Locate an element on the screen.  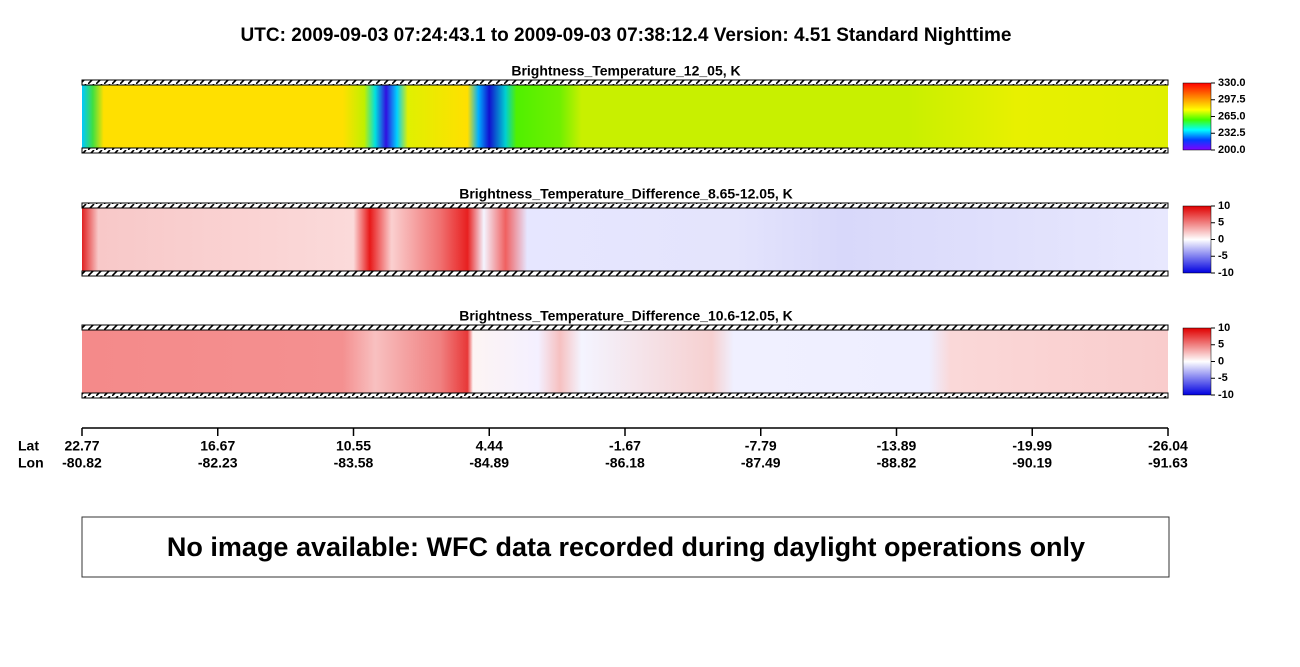
lat-label: -19.99 is located at coordinates (1032, 446).